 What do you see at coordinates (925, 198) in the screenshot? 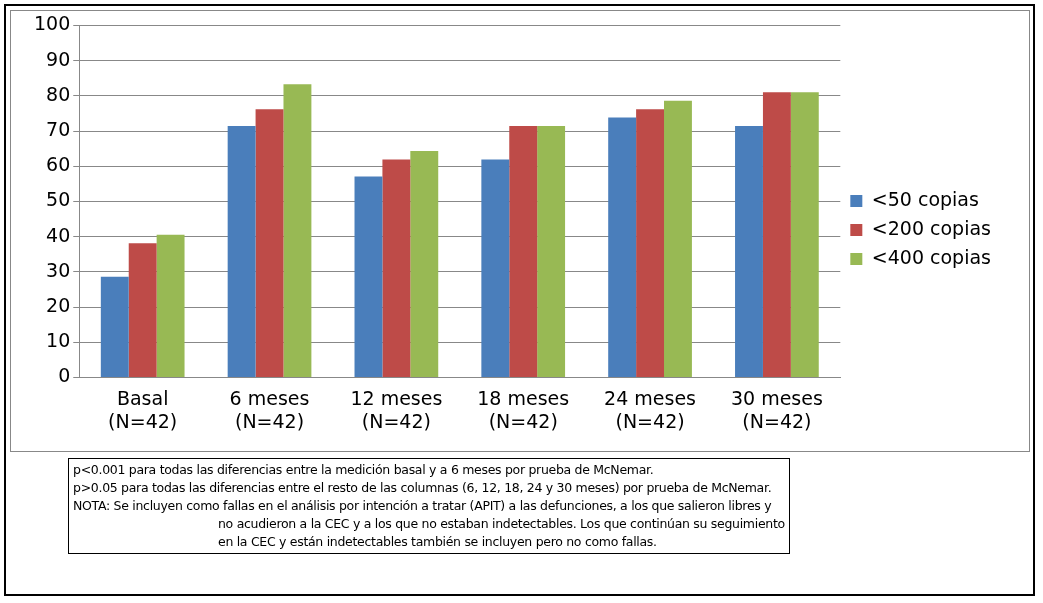
I see `legend-label: <50 copias` at bounding box center [925, 198].